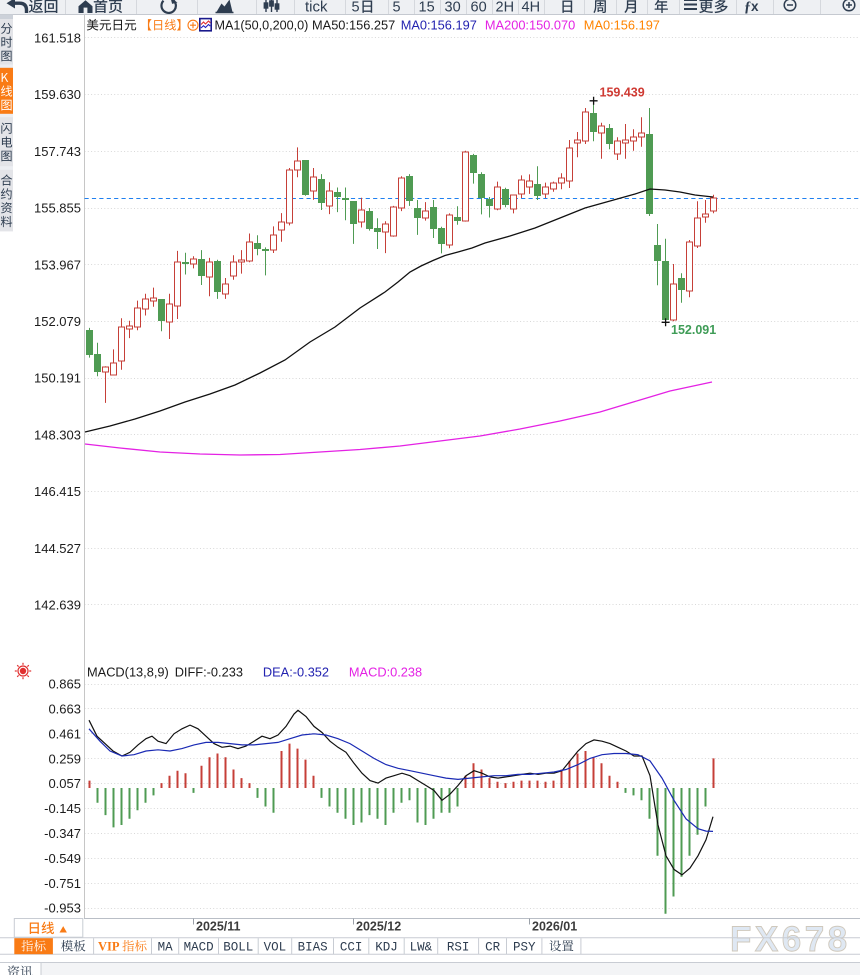  What do you see at coordinates (531, 8) in the screenshot?
I see `svg-text: 4H` at bounding box center [531, 8].